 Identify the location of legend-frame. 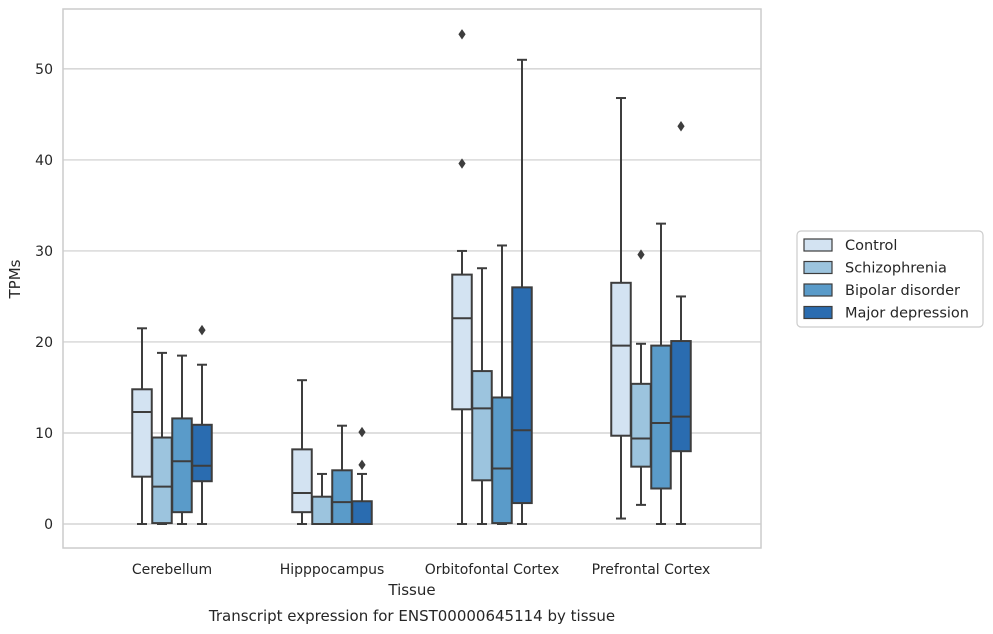
(890, 279).